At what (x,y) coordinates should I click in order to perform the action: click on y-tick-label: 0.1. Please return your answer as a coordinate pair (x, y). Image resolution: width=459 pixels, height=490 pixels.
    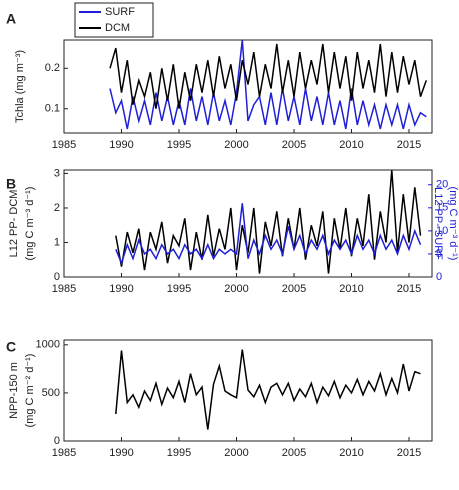
    Looking at the image, I should click on (52, 109).